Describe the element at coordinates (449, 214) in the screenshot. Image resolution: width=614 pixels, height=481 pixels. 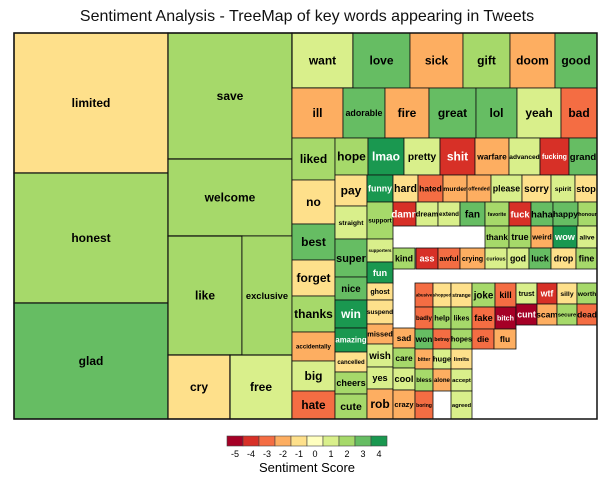
I see `treemap-cell-label: extend` at that location.